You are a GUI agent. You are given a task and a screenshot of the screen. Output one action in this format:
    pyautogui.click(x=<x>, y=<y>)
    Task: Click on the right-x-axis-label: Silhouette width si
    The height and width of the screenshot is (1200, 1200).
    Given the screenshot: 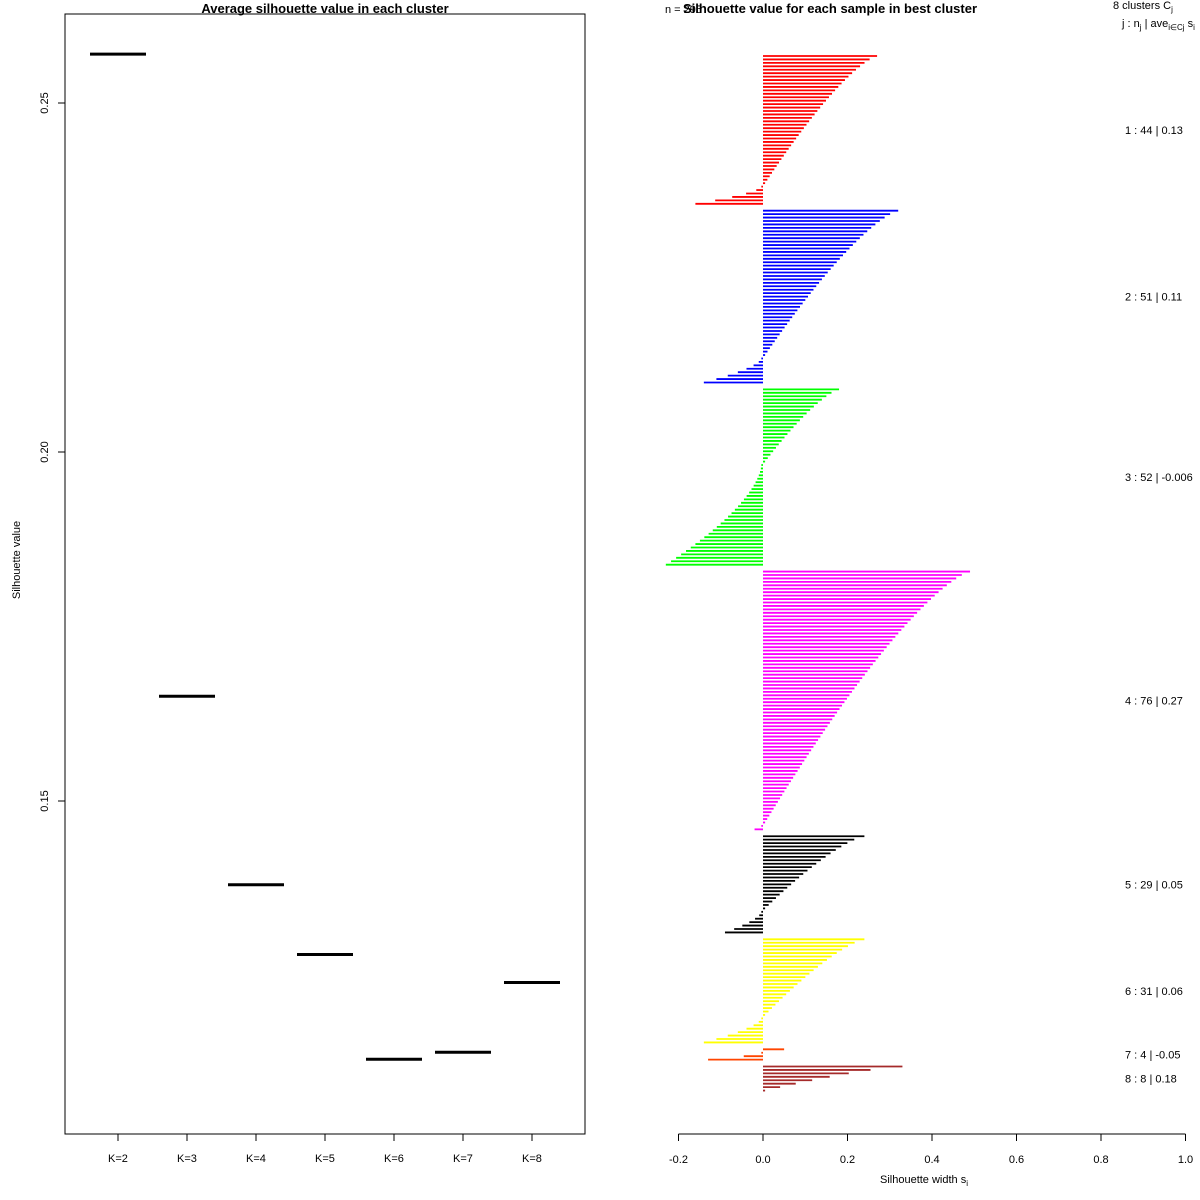 What is the action you would take?
    pyautogui.click(x=924, y=1181)
    